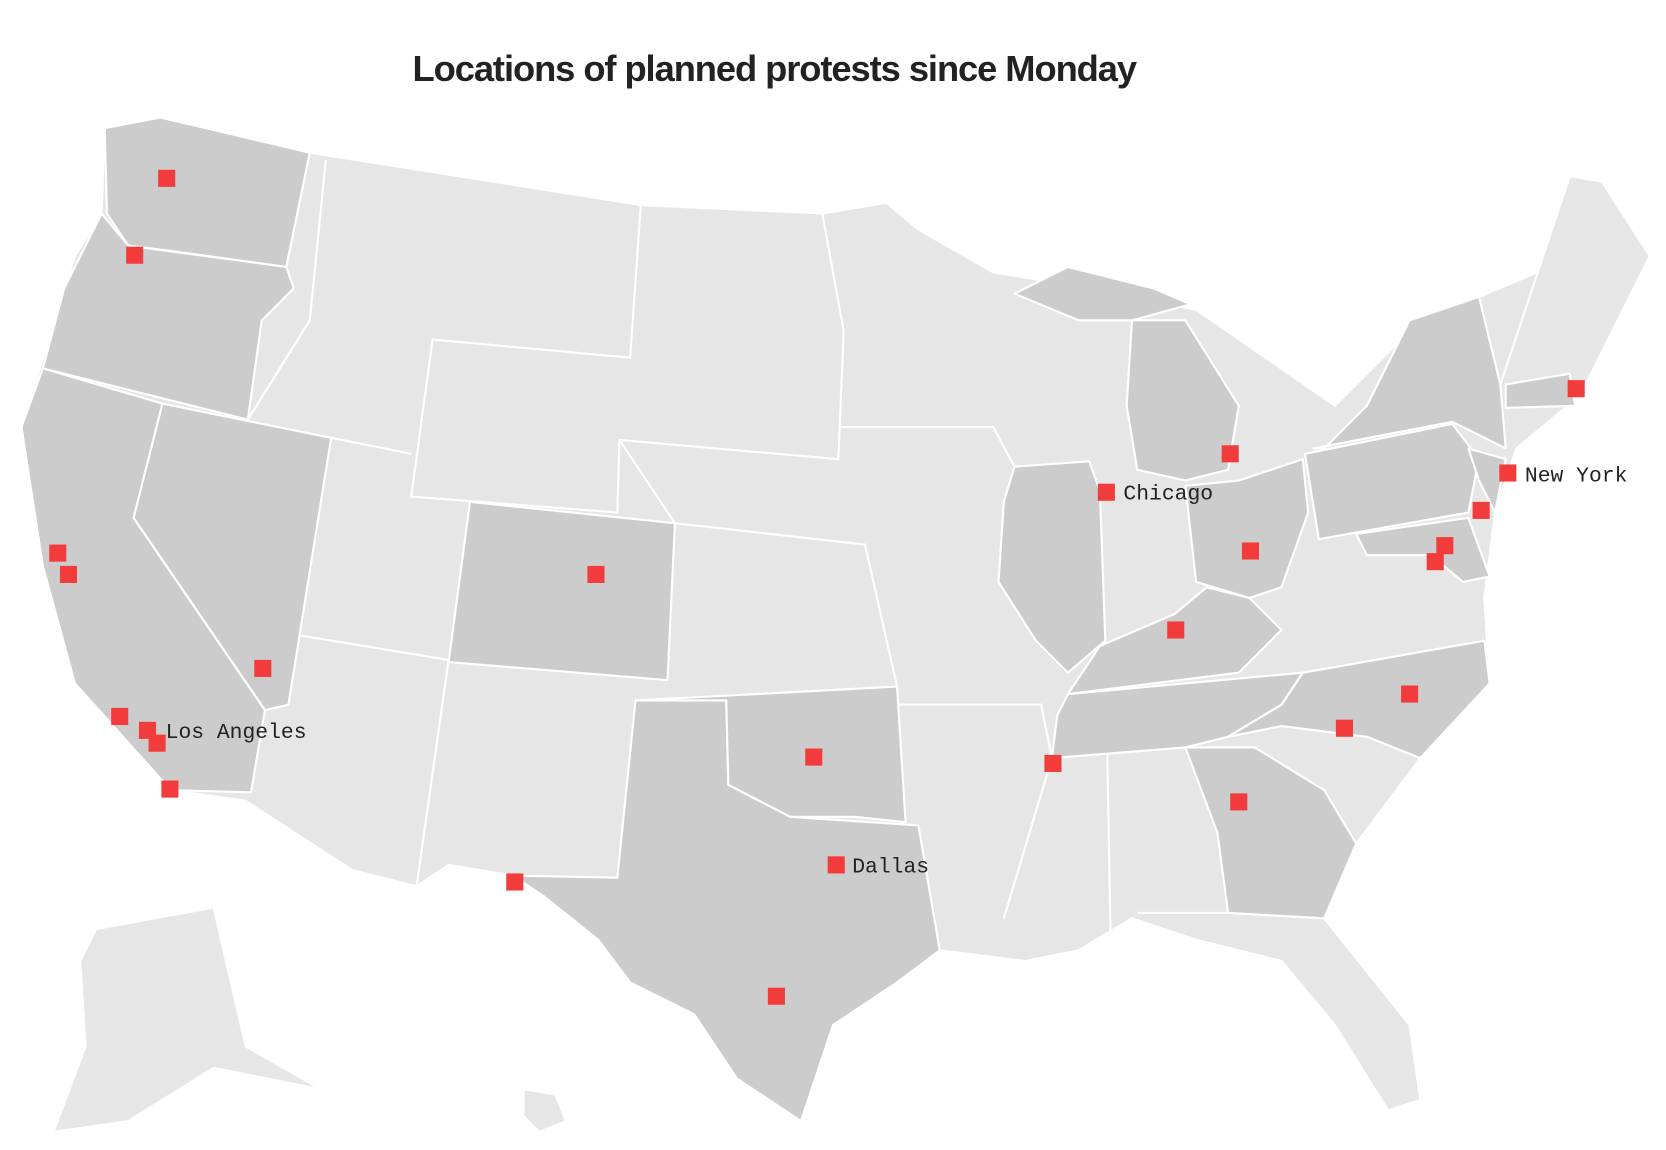  I want to click on city-label: Los Angeles, so click(236, 733).